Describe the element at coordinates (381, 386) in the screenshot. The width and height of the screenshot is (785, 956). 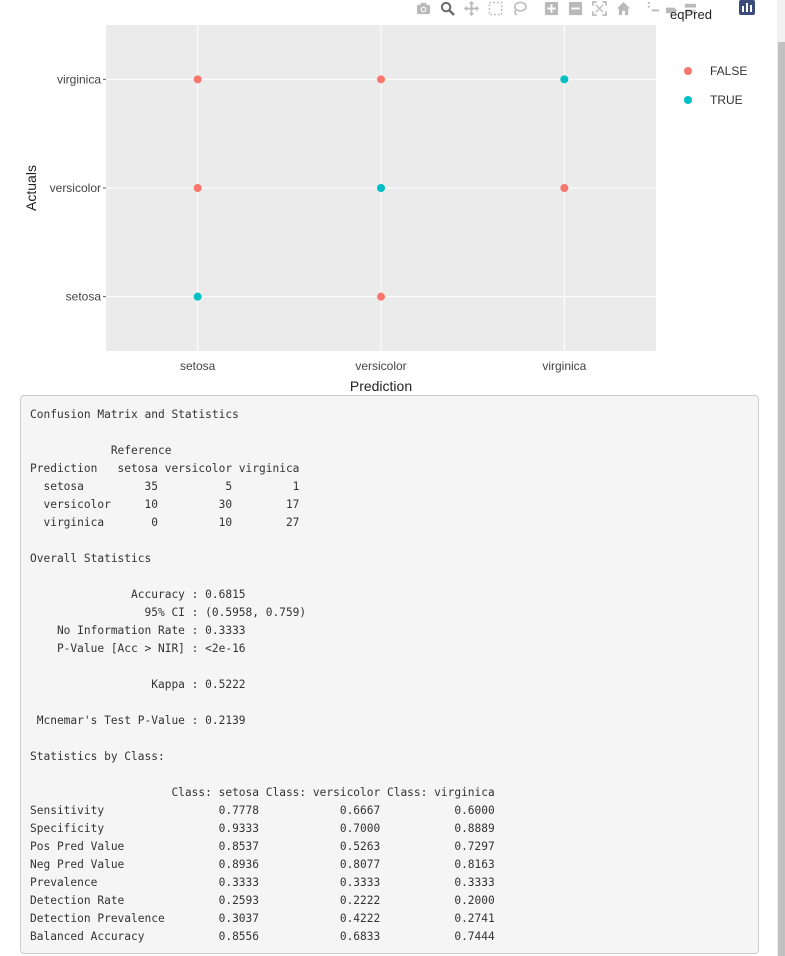
I see `x-axis-title: Prediction` at that location.